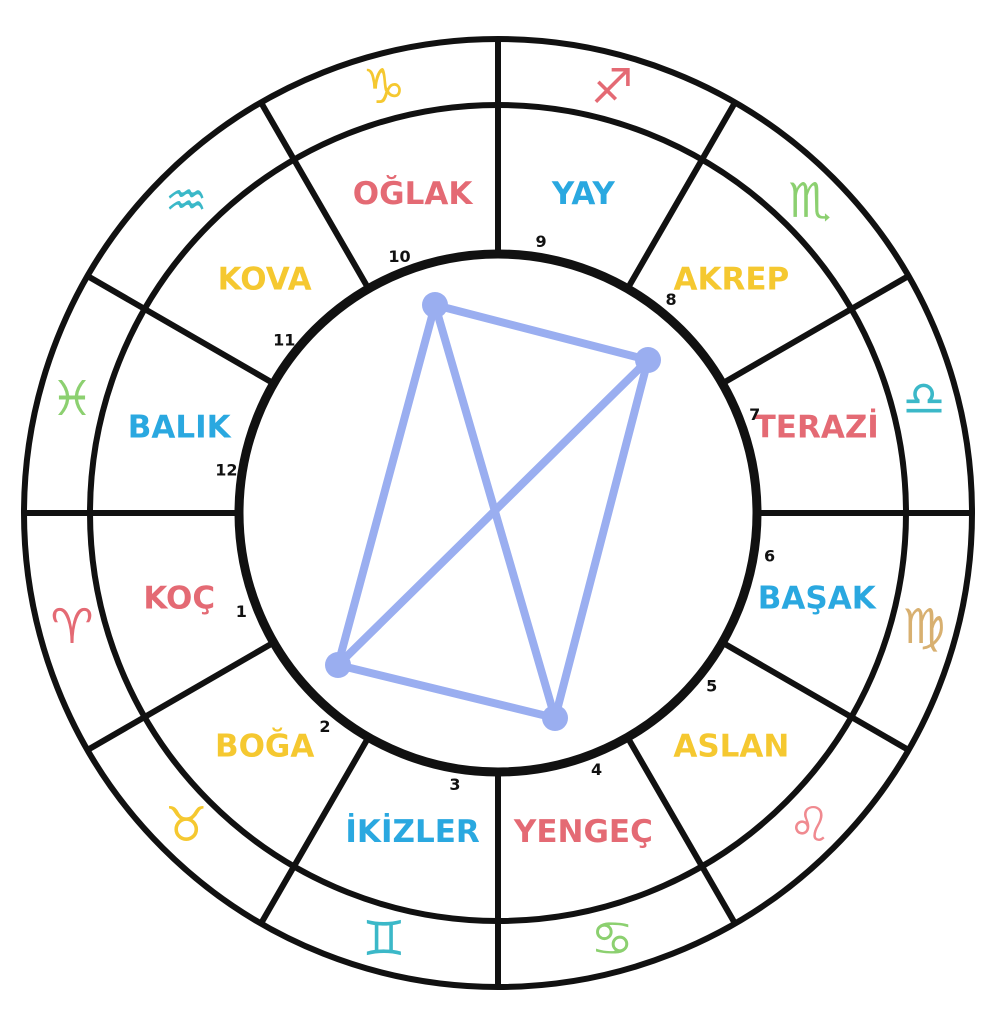 This screenshot has height=1024, width=1000. What do you see at coordinates (179, 598) in the screenshot?
I see `sign-name-label: KOÇ` at bounding box center [179, 598].